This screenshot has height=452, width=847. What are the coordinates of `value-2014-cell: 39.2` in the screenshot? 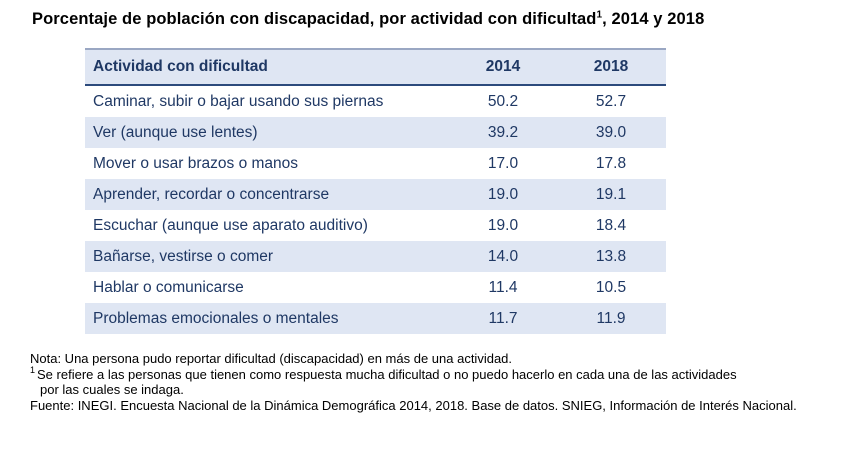 It's located at (503, 132).